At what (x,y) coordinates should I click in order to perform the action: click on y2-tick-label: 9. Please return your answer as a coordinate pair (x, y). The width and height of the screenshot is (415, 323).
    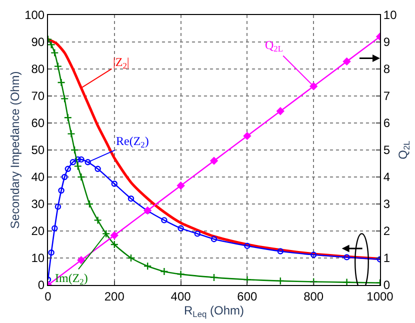
    Looking at the image, I should click on (386, 42).